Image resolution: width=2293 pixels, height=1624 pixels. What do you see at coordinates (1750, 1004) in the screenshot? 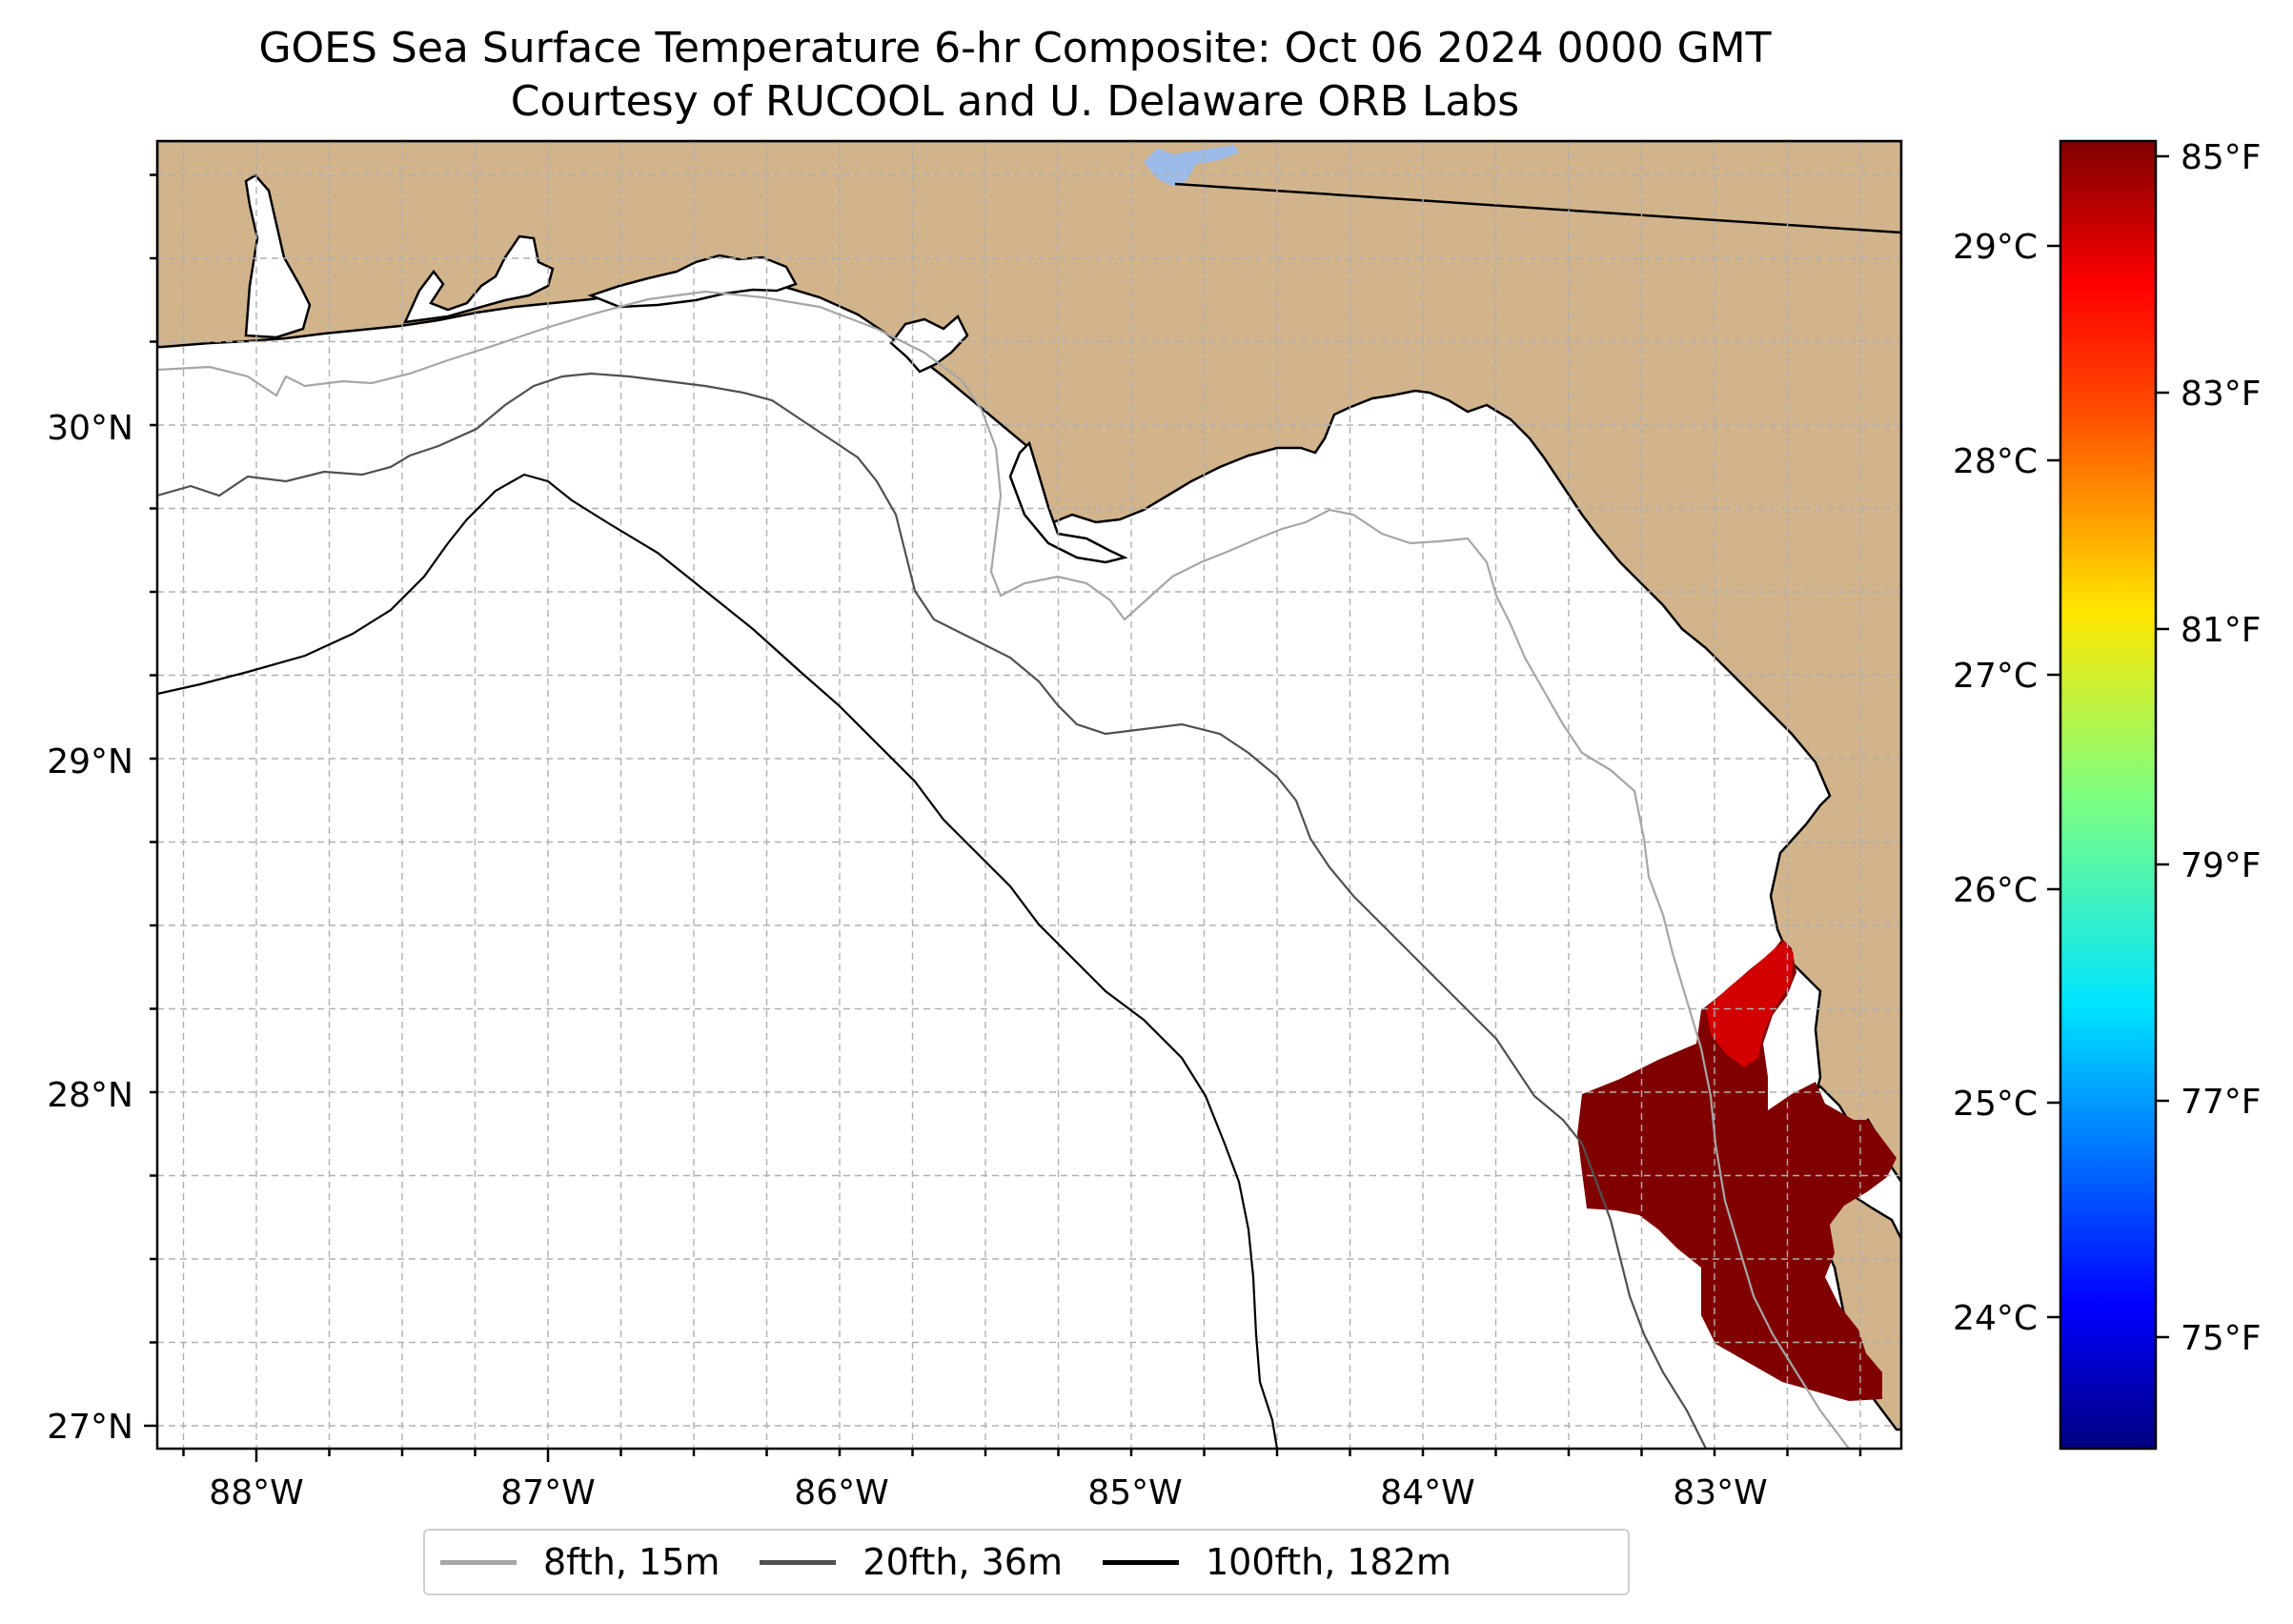
I see `sst-warm-gradient` at bounding box center [1750, 1004].